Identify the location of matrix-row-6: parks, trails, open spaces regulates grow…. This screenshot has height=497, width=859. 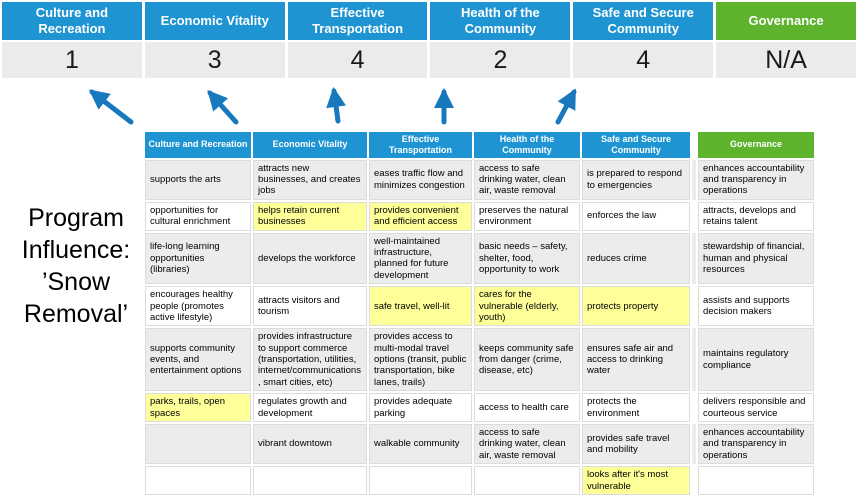
(479, 408).